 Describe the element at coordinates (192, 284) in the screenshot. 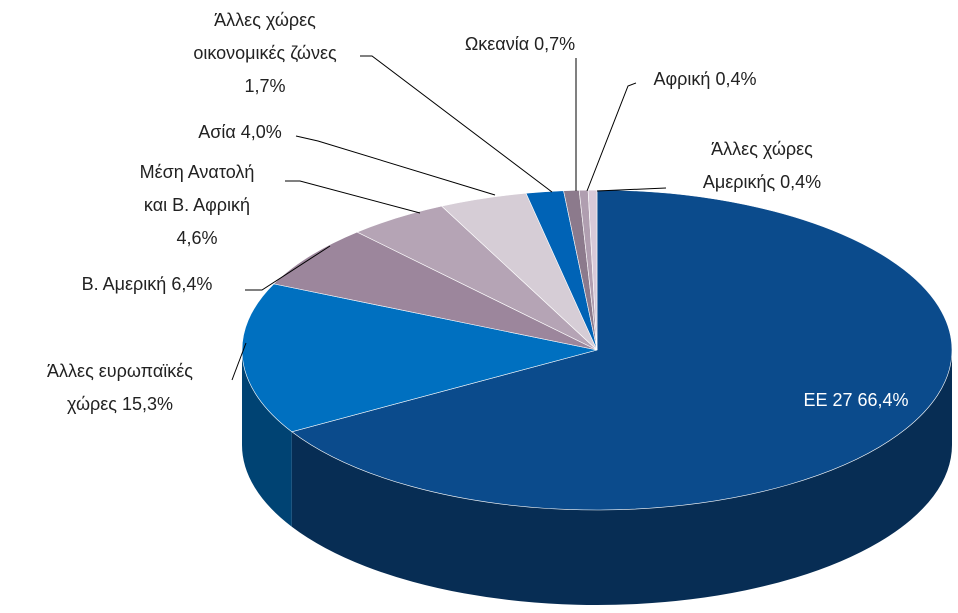

I see `value-label: 6,4%` at that location.